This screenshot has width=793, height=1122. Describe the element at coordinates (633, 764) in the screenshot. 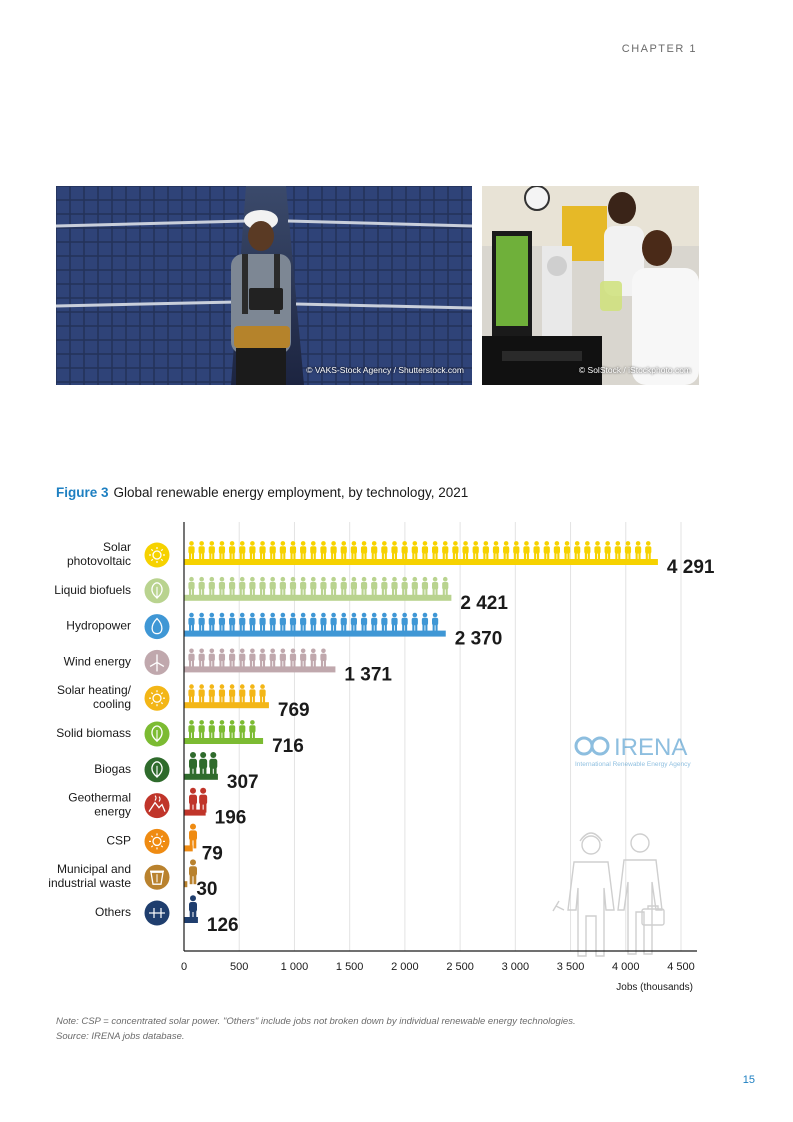

I see `irena-subtitle: International Renewable Energy Agency` at that location.